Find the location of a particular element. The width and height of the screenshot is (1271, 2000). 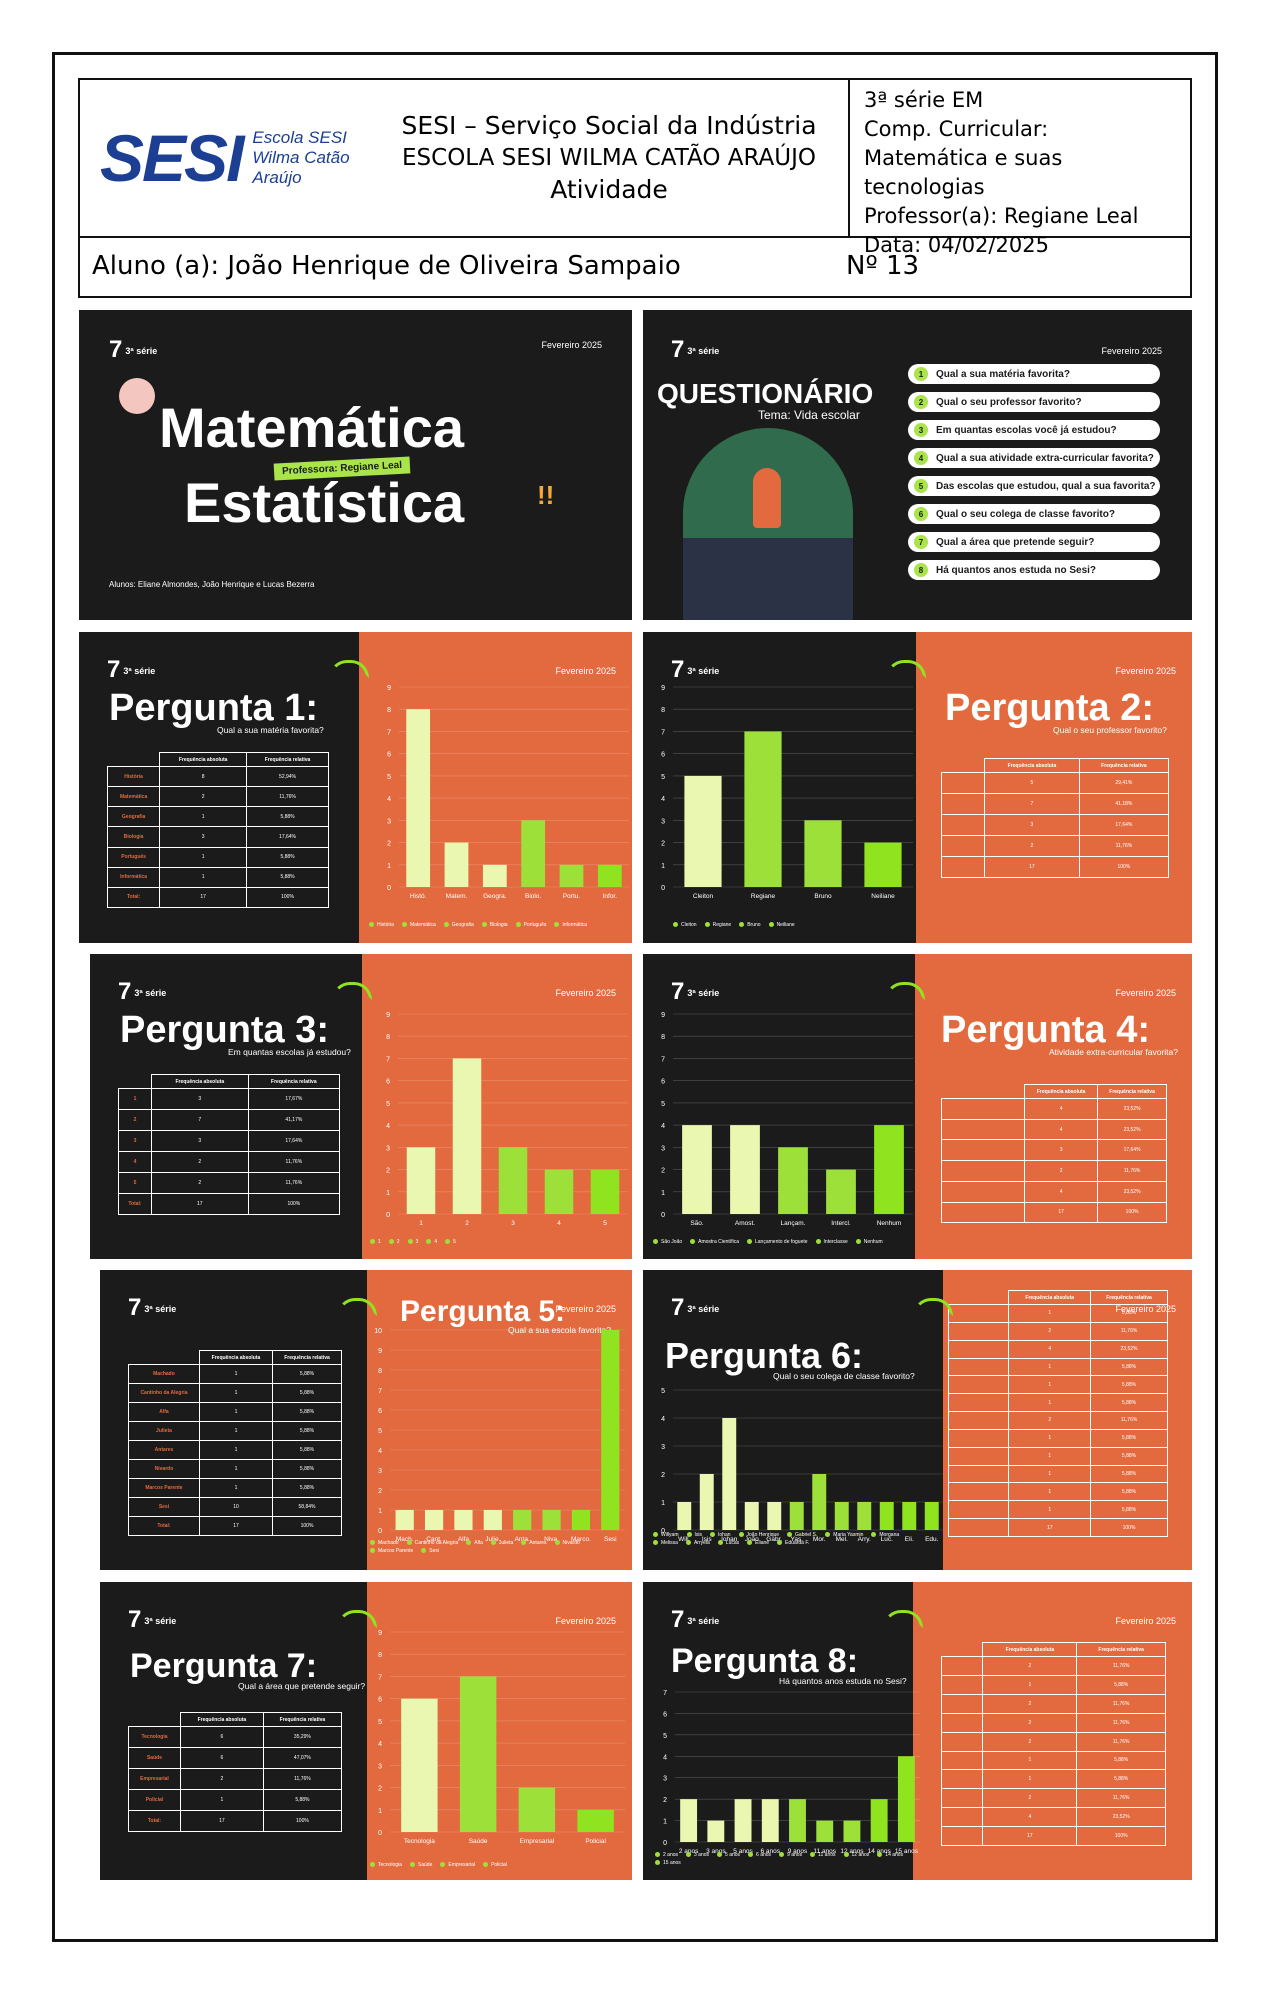

brand-serie: 3ª série is located at coordinates (703, 1308).